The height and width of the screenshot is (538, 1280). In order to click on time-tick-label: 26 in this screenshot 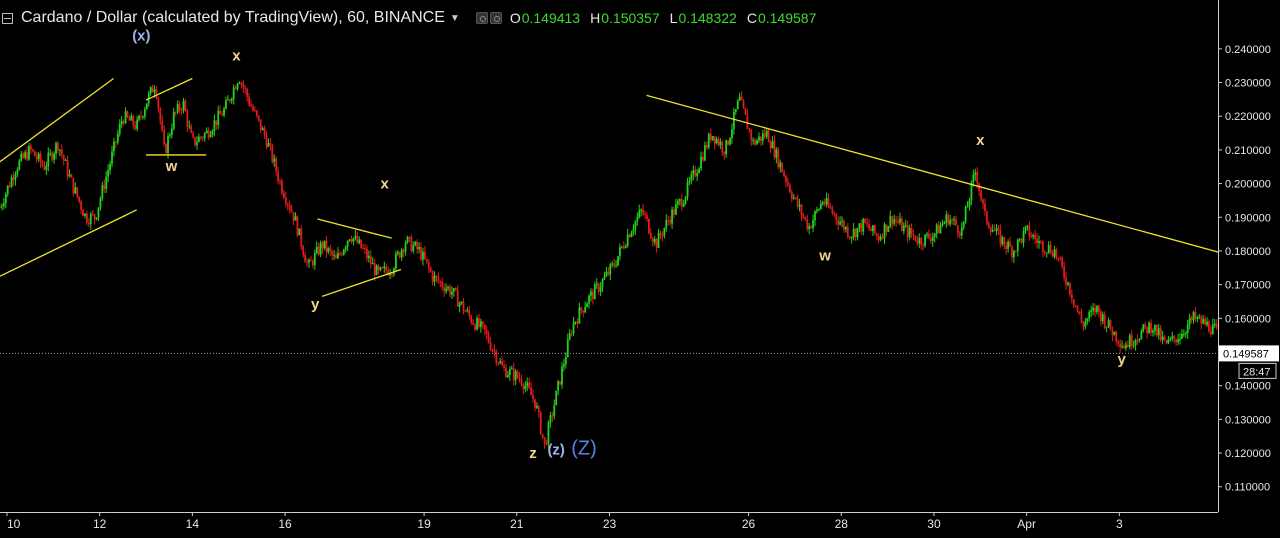, I will do `click(749, 524)`.